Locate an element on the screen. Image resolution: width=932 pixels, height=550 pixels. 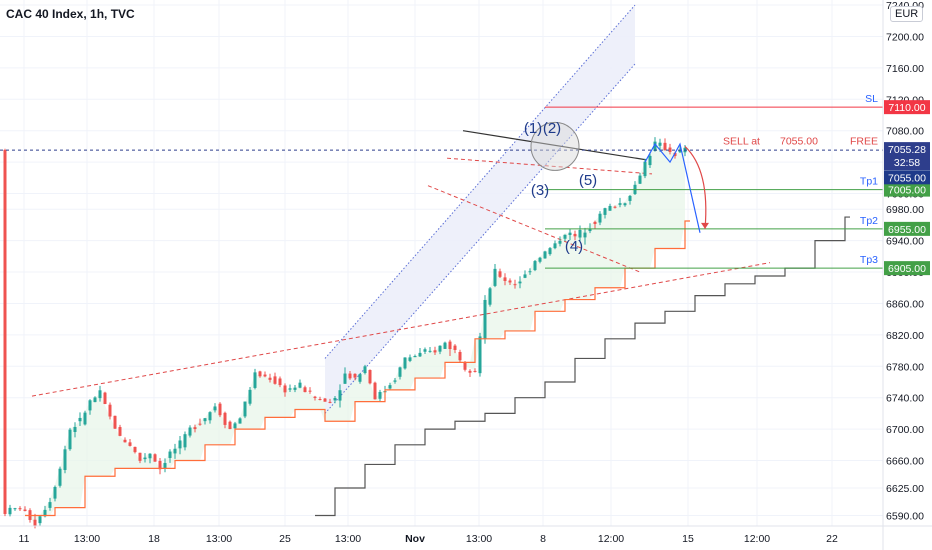
wave-label: (1) is located at coordinates (533, 128).